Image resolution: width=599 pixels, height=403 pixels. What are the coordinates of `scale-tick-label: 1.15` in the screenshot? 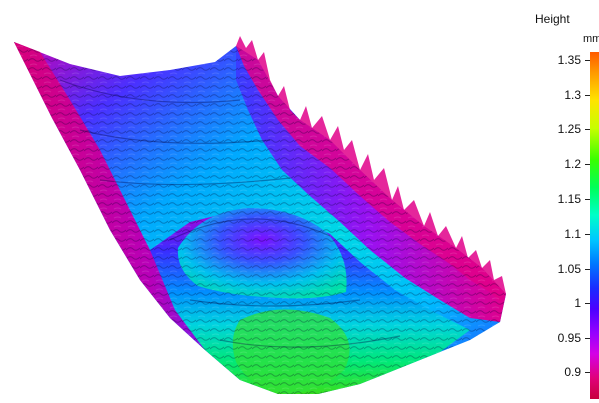 It's located at (569, 199).